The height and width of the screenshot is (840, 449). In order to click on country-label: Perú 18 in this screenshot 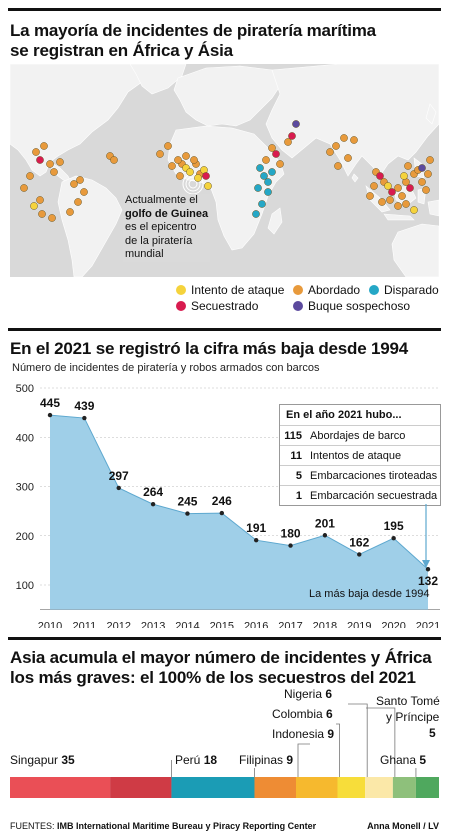, I will do `click(196, 760)`.